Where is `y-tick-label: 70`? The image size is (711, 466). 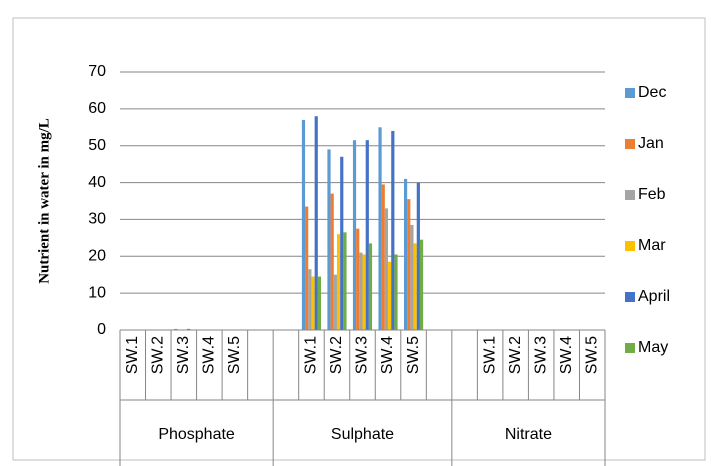
y-tick-label: 70 is located at coordinates (97, 71).